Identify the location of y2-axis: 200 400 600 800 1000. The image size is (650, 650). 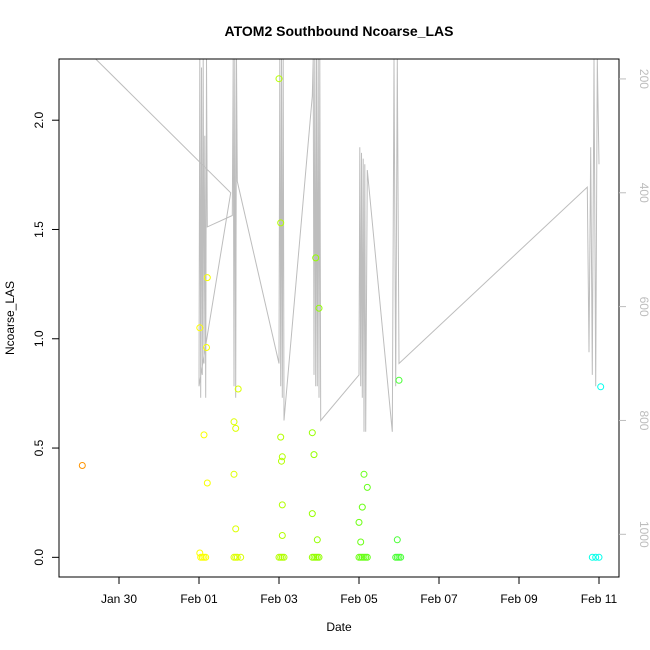
(634, 308).